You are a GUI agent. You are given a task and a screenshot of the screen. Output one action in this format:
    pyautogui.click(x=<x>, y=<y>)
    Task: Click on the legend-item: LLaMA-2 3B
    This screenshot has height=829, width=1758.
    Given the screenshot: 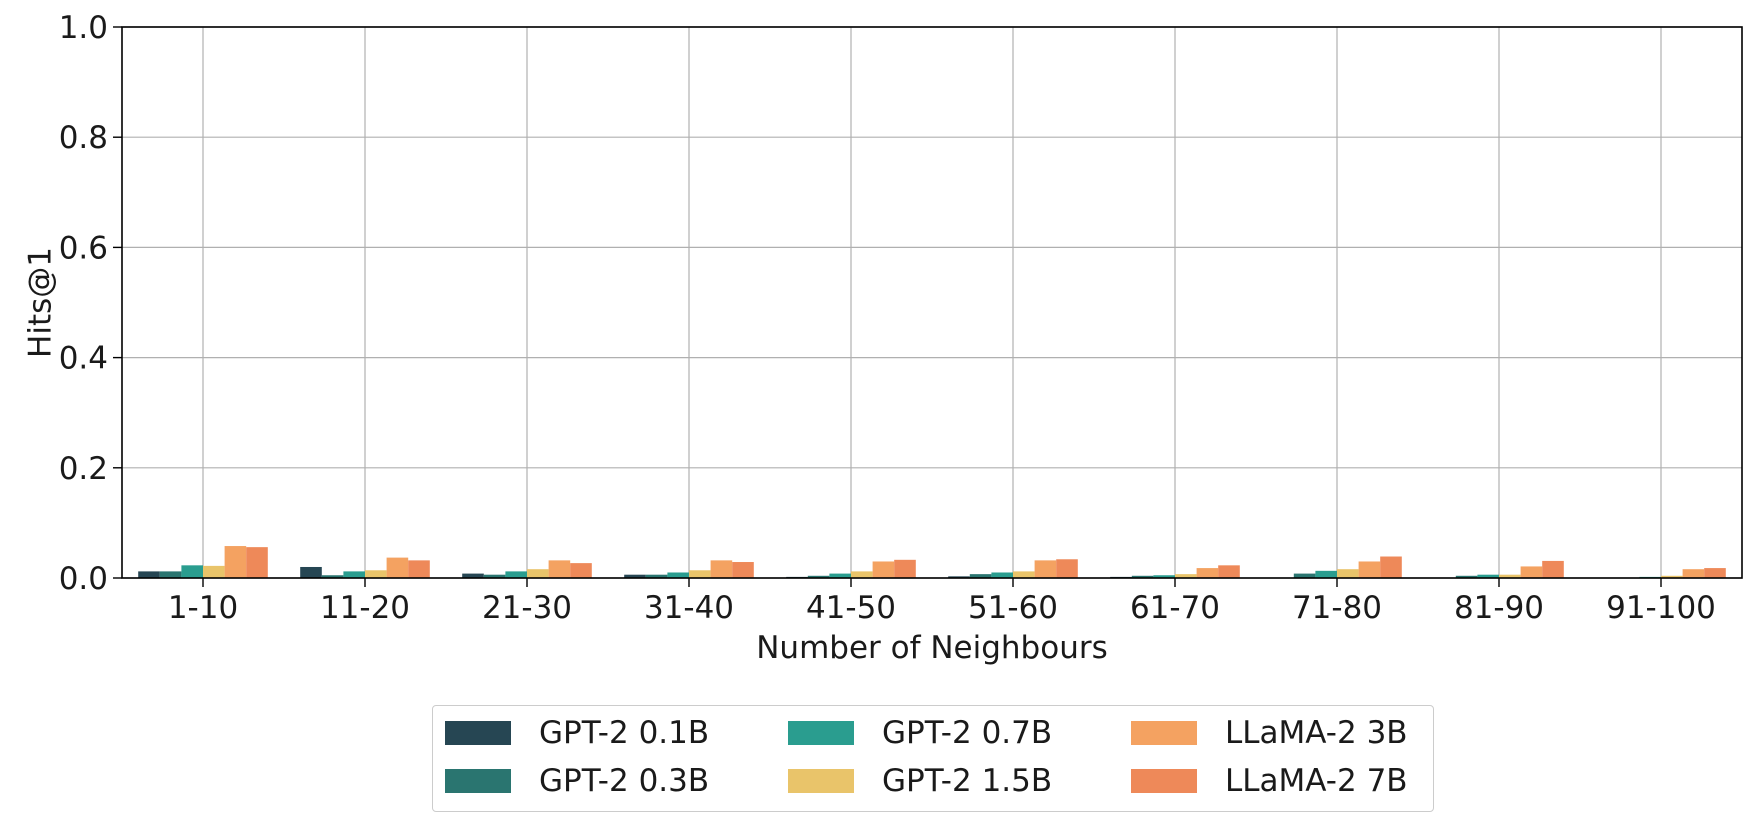 What is the action you would take?
    pyautogui.click(x=1269, y=733)
    